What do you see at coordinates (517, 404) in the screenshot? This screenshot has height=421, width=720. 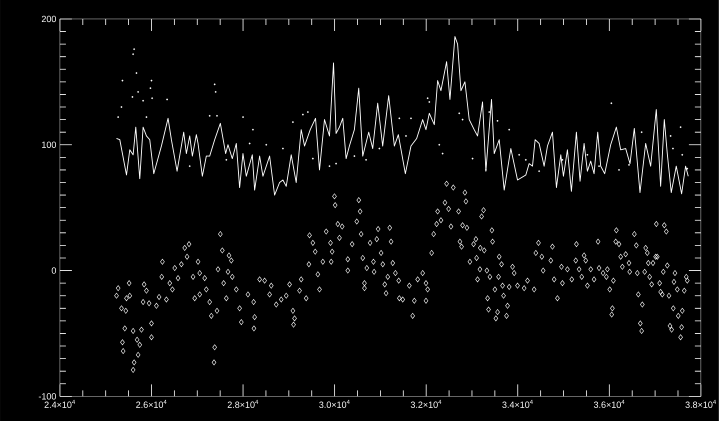 I see `x-tick-label: 3.4×10$^{4}$` at bounding box center [517, 404].